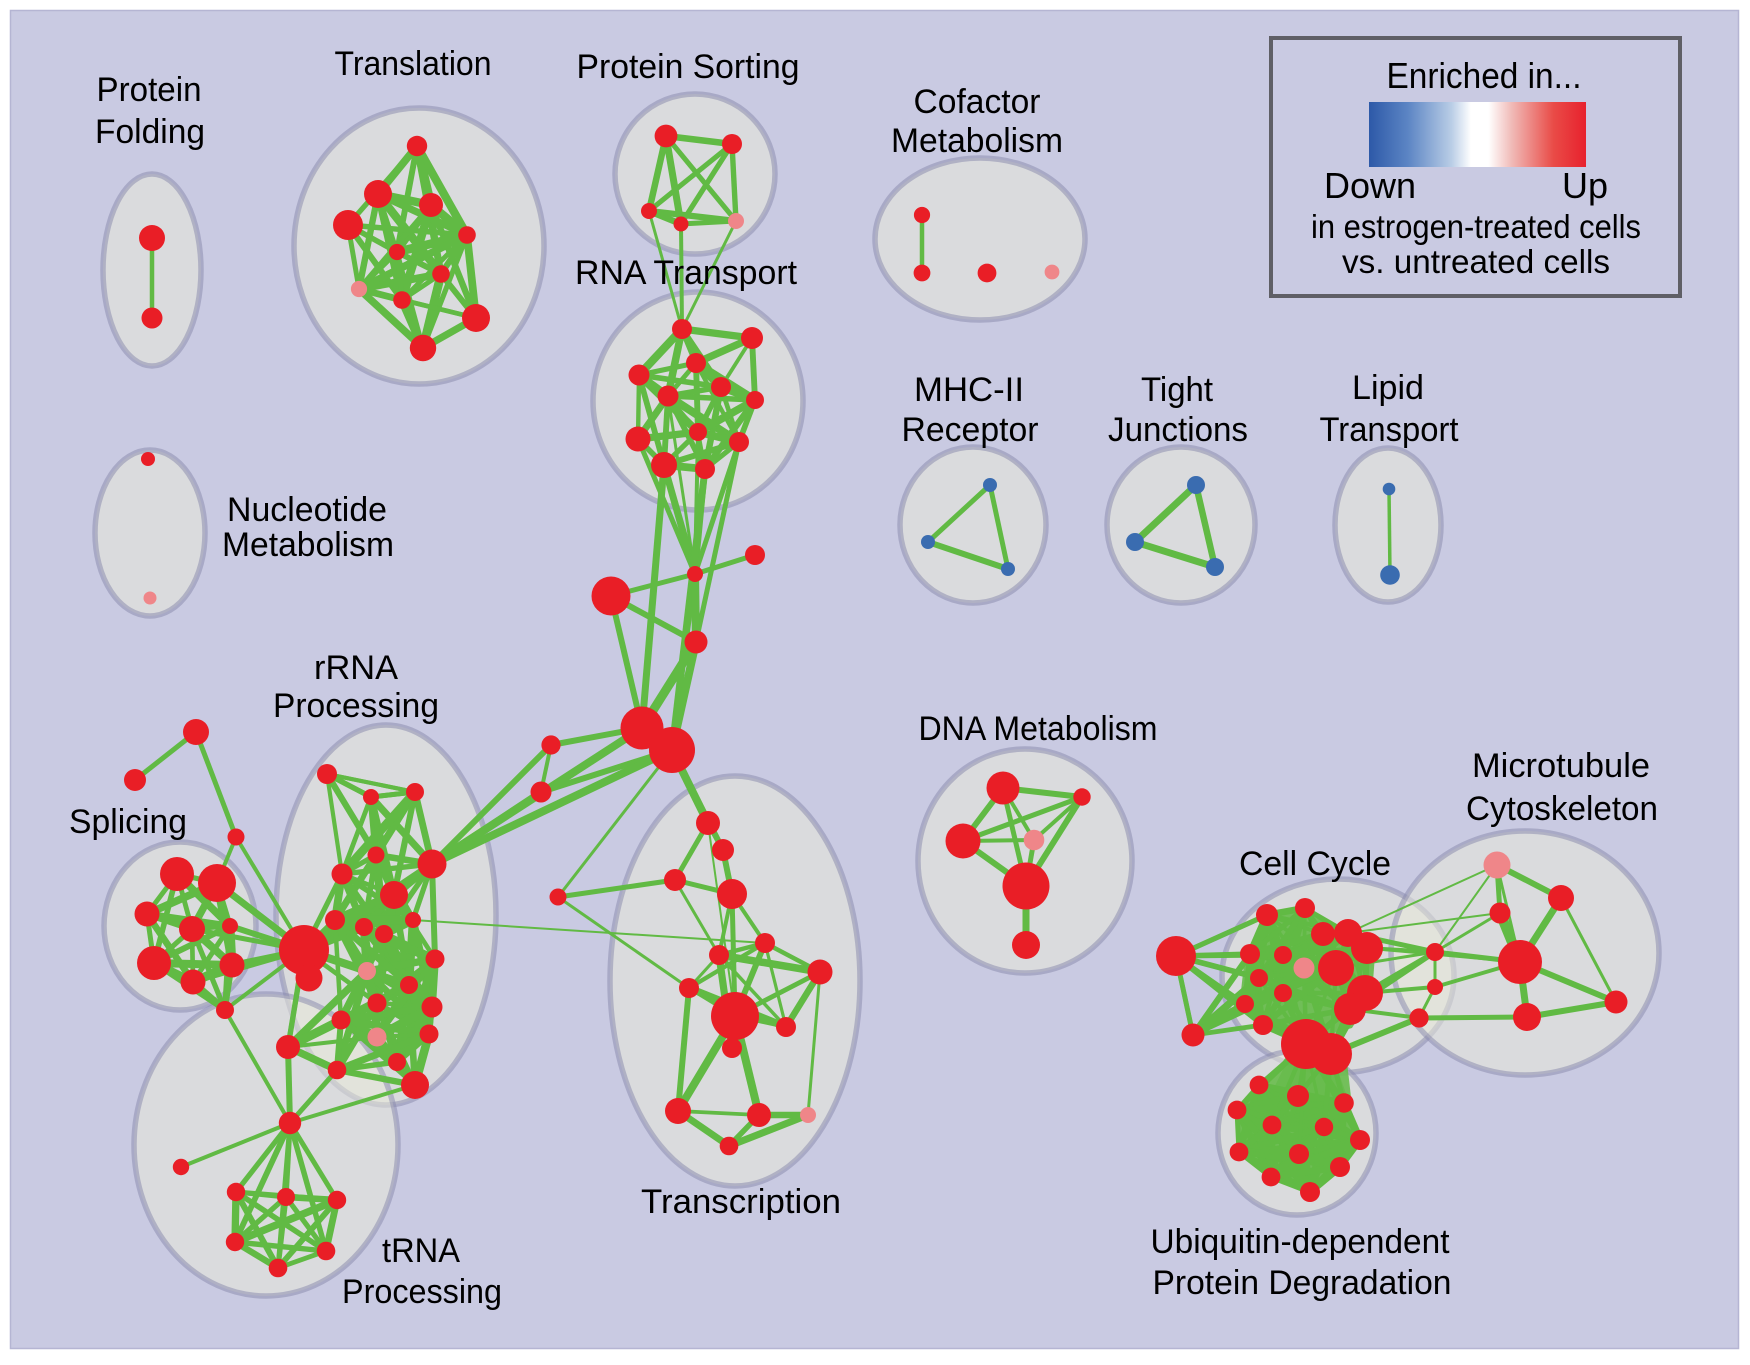  What do you see at coordinates (150, 132) in the screenshot?
I see `svg-text: Folding` at bounding box center [150, 132].